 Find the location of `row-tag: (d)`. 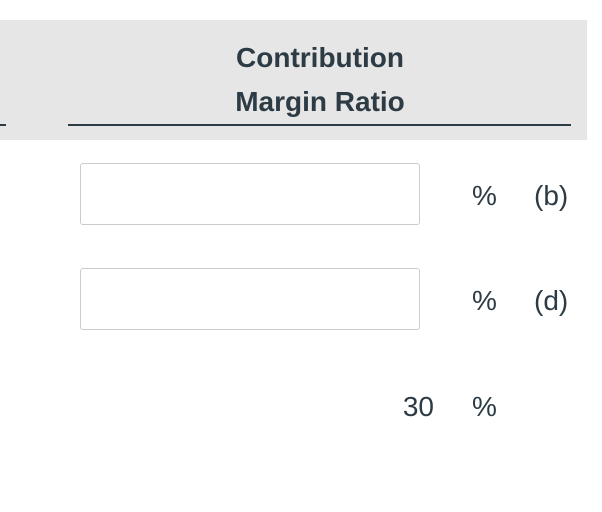

row-tag: (d) is located at coordinates (551, 300).